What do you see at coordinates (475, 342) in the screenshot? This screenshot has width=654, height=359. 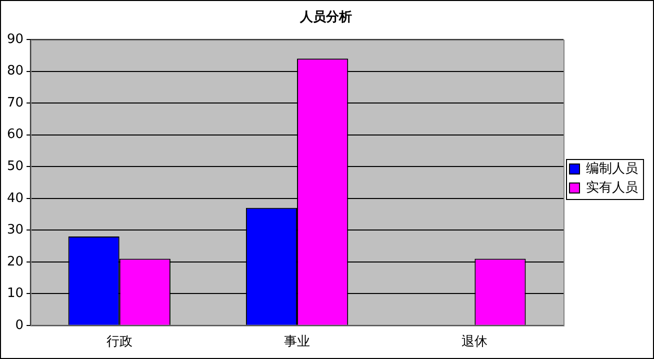 I see `x-tick-label: 退休` at bounding box center [475, 342].